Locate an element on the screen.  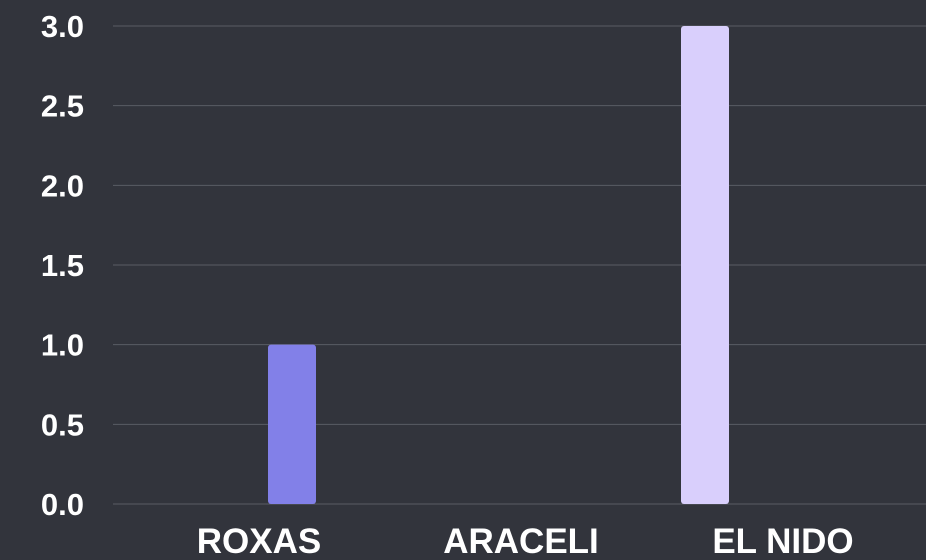
x-tick-label: ROXAS is located at coordinates (259, 541).